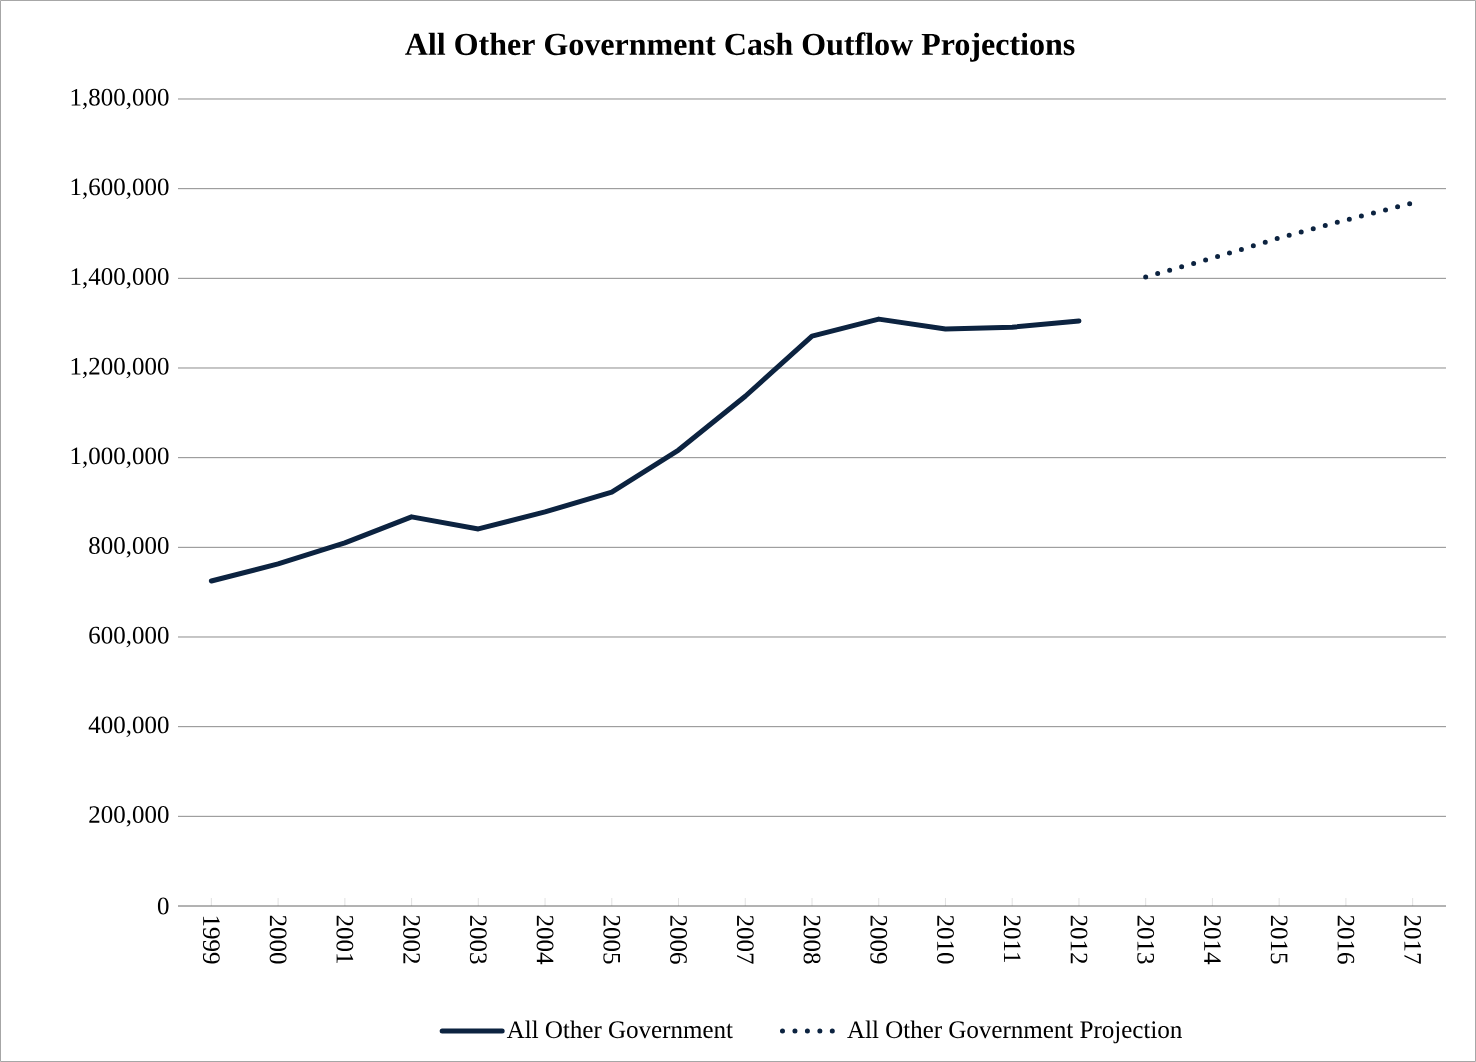  What do you see at coordinates (1346, 939) in the screenshot?
I see `x-tick-label: 2016` at bounding box center [1346, 939].